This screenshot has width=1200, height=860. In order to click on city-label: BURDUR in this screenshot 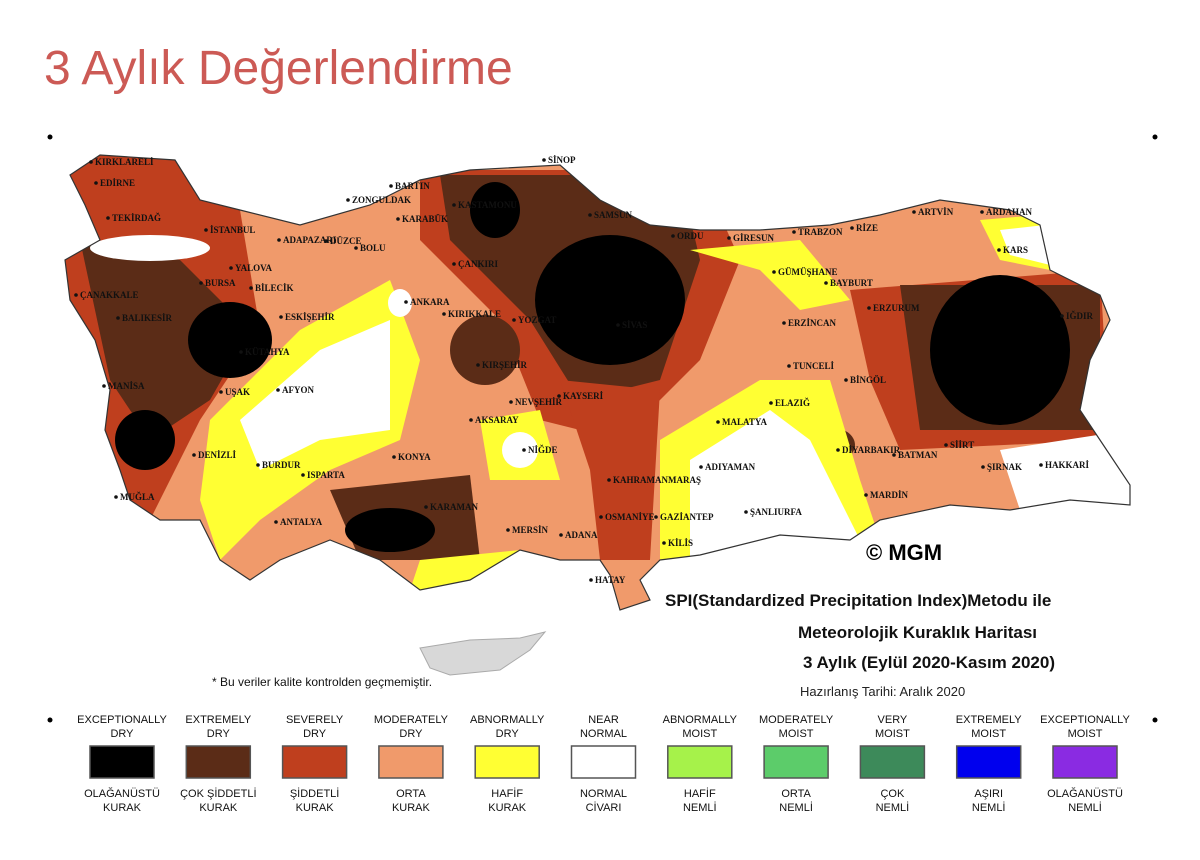, I will do `click(281, 465)`.